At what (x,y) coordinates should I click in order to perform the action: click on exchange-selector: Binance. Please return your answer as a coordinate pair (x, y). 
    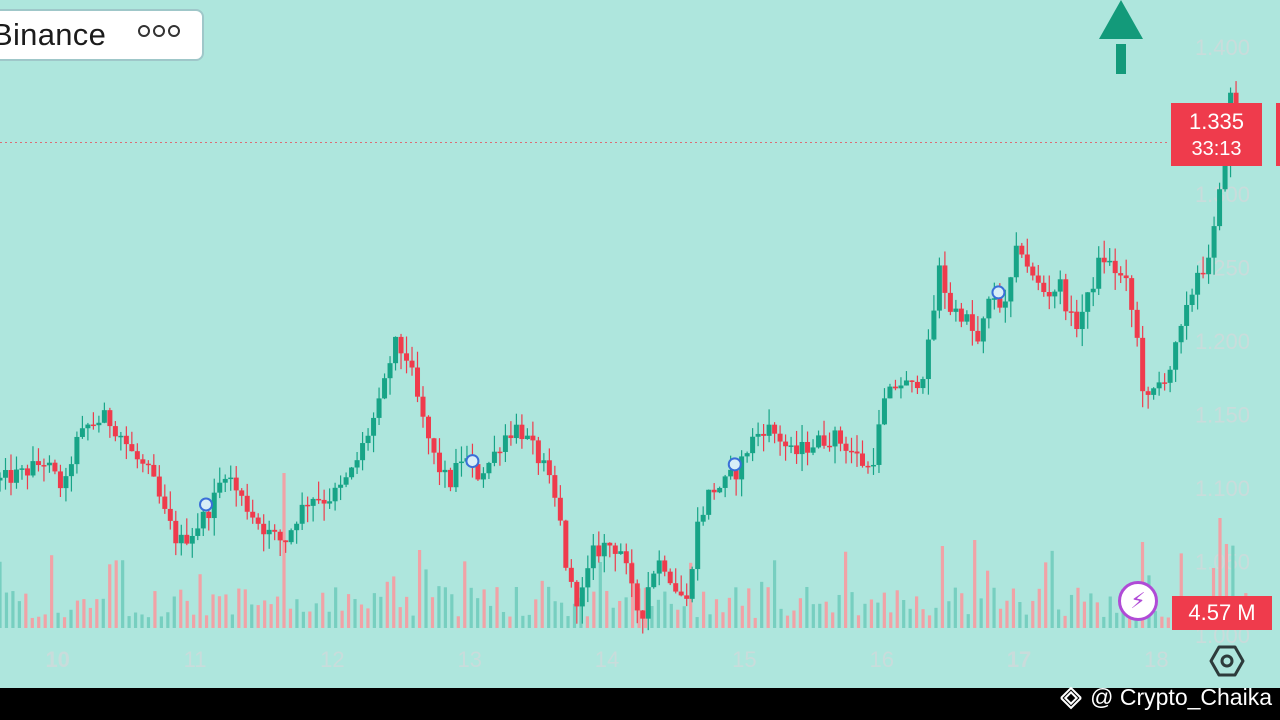
    Looking at the image, I should click on (102, 35).